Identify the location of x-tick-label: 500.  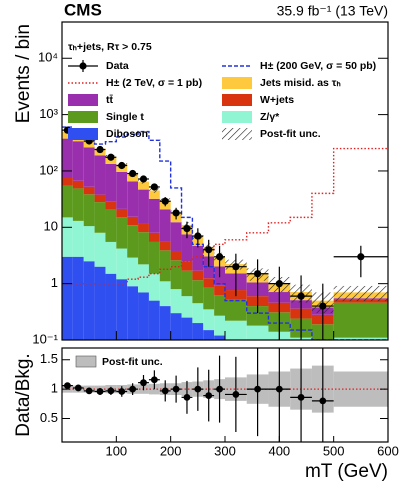
(334, 450).